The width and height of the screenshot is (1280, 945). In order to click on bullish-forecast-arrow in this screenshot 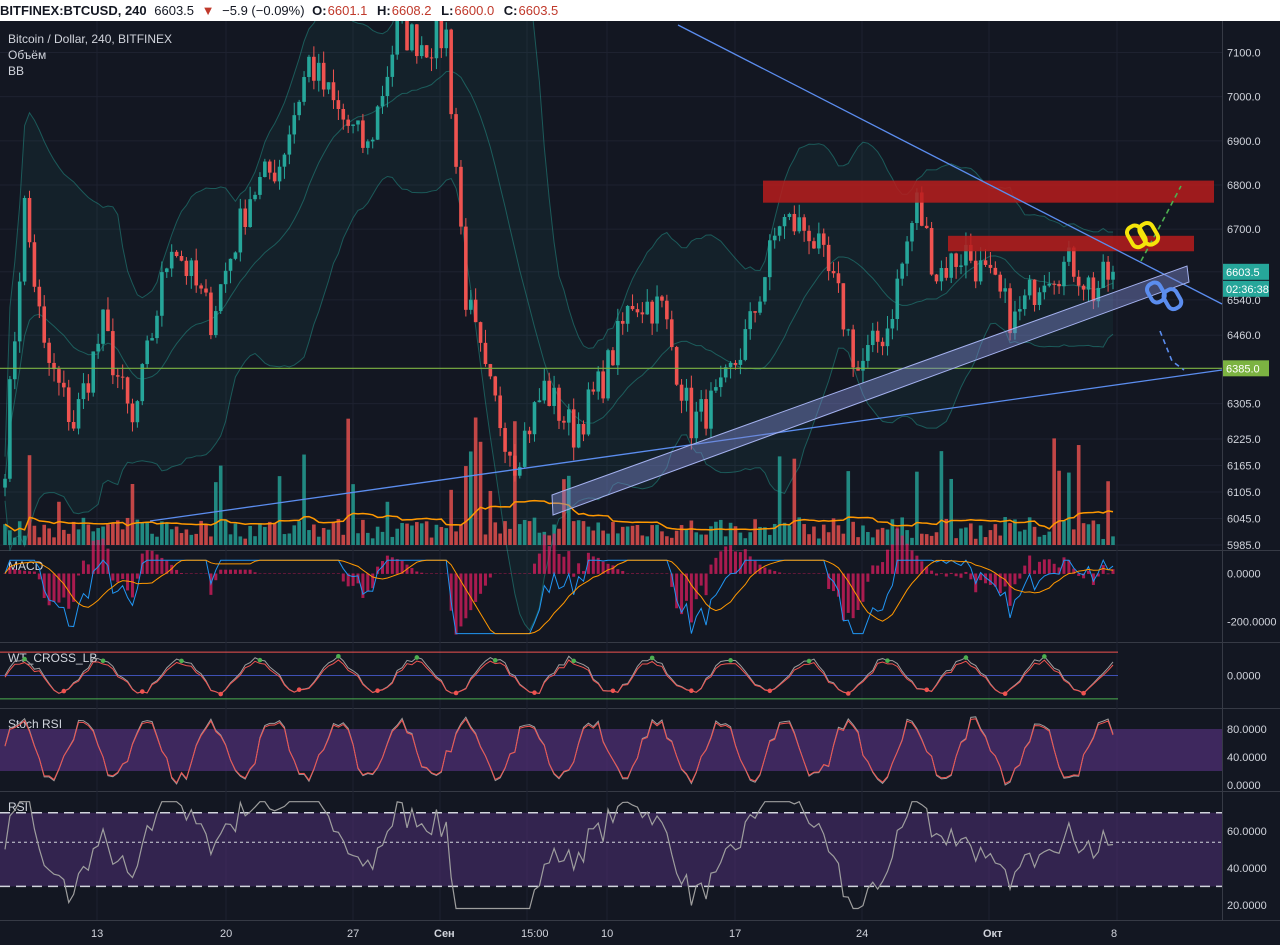, I will do `click(1161, 223)`.